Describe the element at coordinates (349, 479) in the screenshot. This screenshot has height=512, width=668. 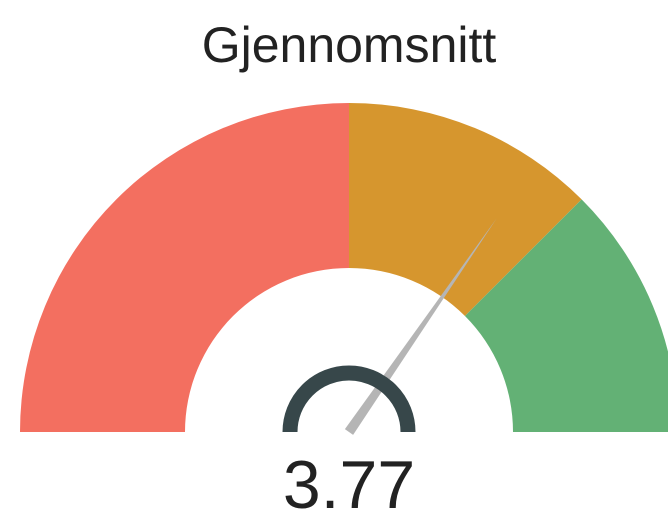
I see `gauge-value: 3.77` at that location.